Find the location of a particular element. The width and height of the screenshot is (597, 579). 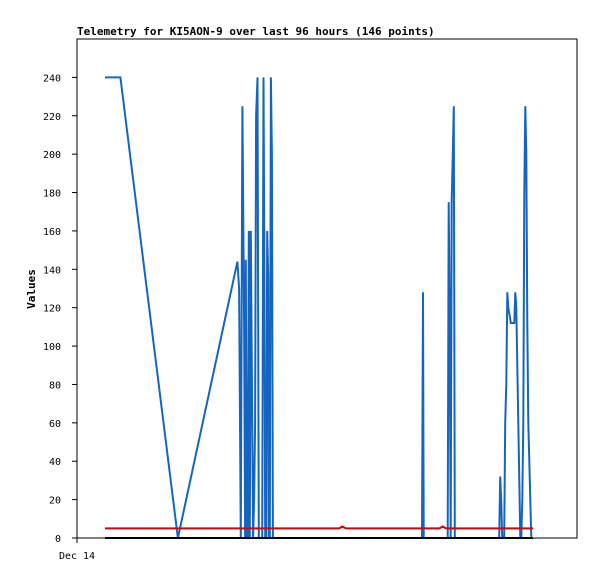

y-tick-label: 140 is located at coordinates (52, 270).